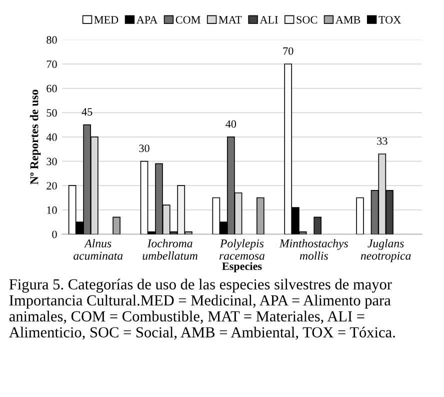 This screenshot has width=444, height=397. What do you see at coordinates (51, 113) in the screenshot?
I see `y-tick-label: 50` at bounding box center [51, 113].